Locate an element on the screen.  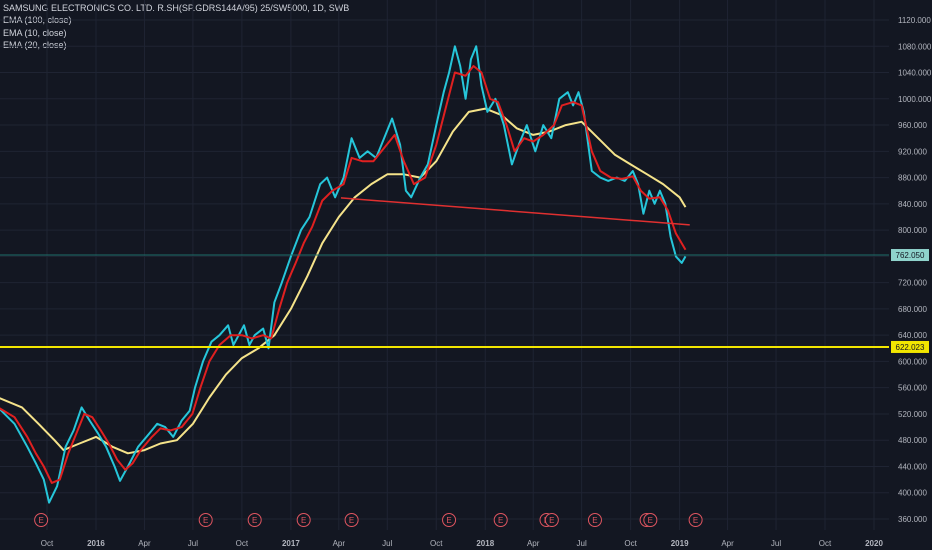
y-tick-label: 600.000 is located at coordinates (912, 361).